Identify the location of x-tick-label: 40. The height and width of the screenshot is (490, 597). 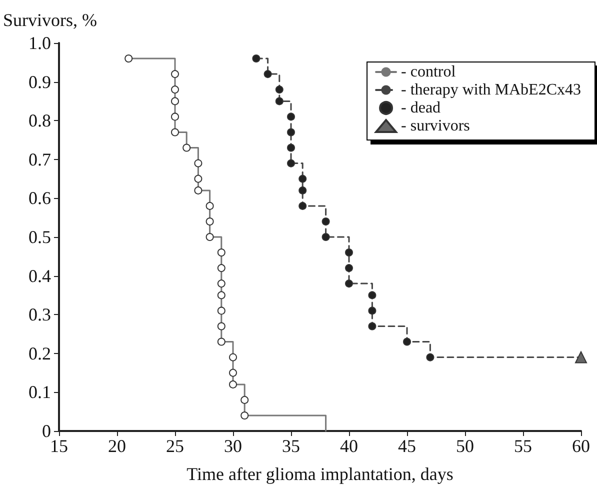
(349, 446).